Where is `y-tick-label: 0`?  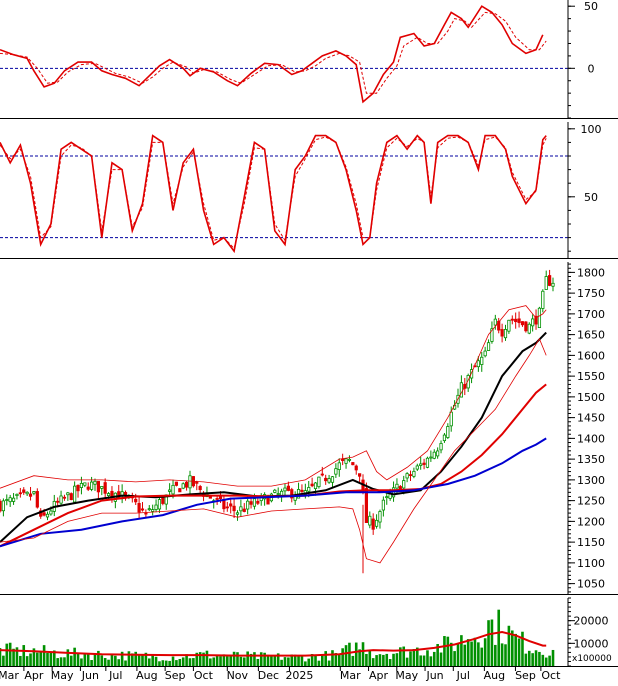
y-tick-label: 0 is located at coordinates (591, 68).